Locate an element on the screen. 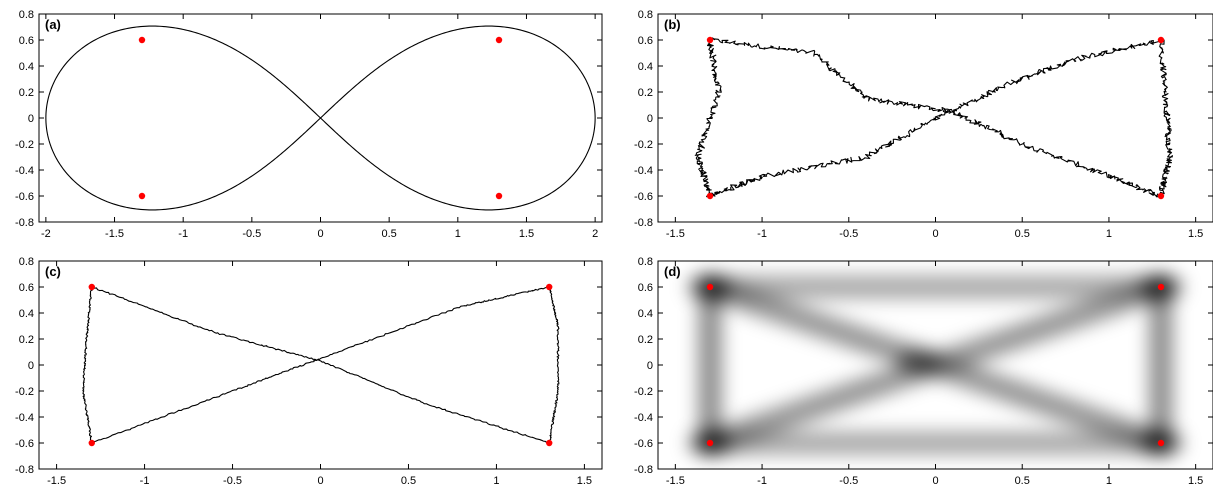 Image resolution: width=1213 pixels, height=493 pixels. panel-label: (a) is located at coordinates (53, 24).